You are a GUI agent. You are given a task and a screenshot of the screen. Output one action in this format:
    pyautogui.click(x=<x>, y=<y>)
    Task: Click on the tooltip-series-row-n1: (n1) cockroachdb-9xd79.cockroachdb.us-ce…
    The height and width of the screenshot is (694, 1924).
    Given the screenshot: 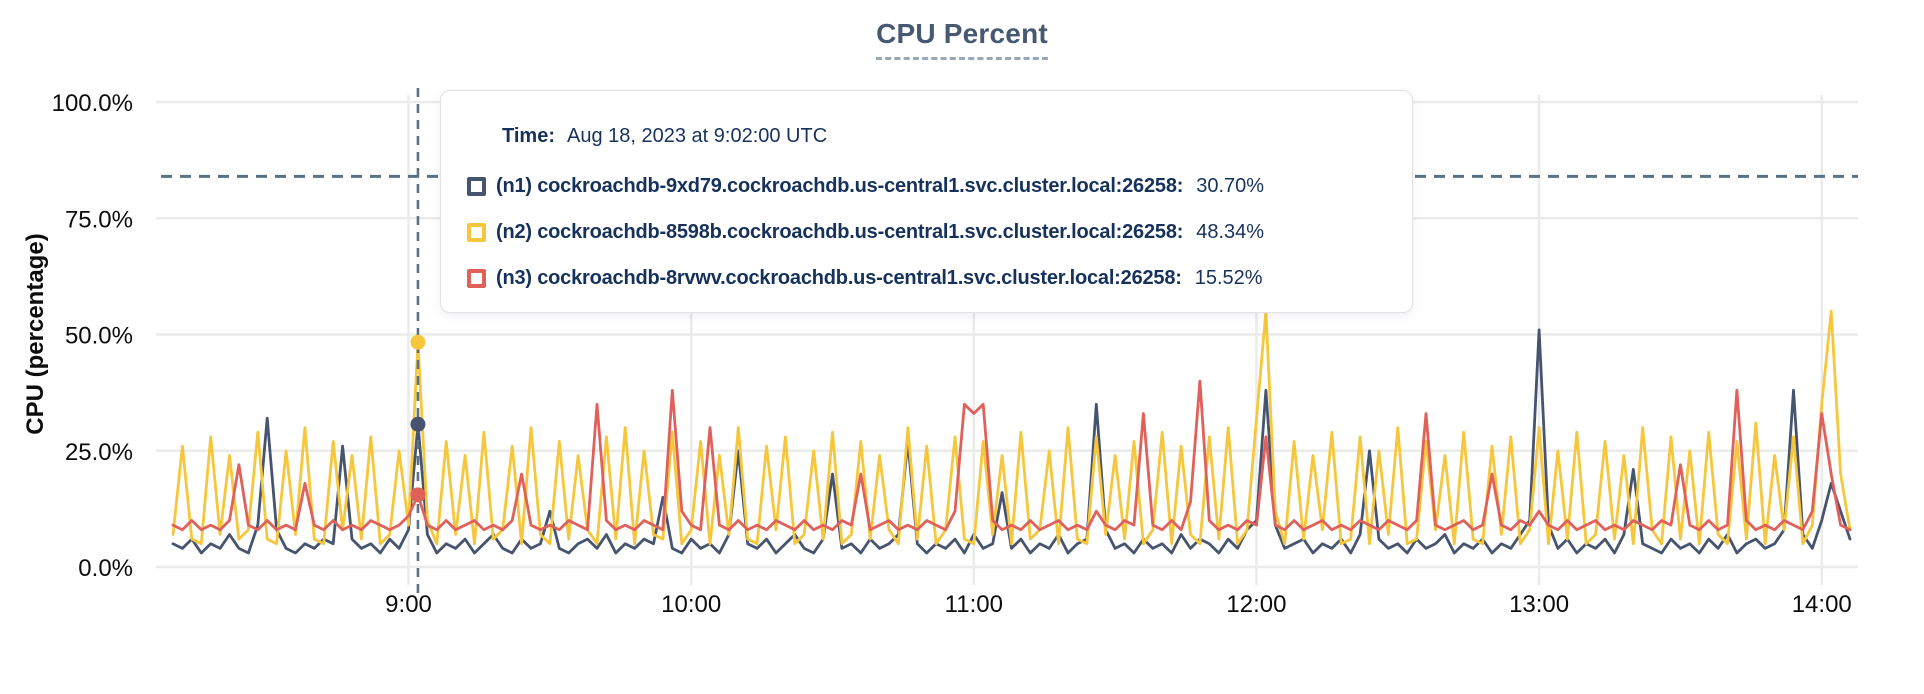 What is the action you would take?
    pyautogui.click(x=927, y=186)
    